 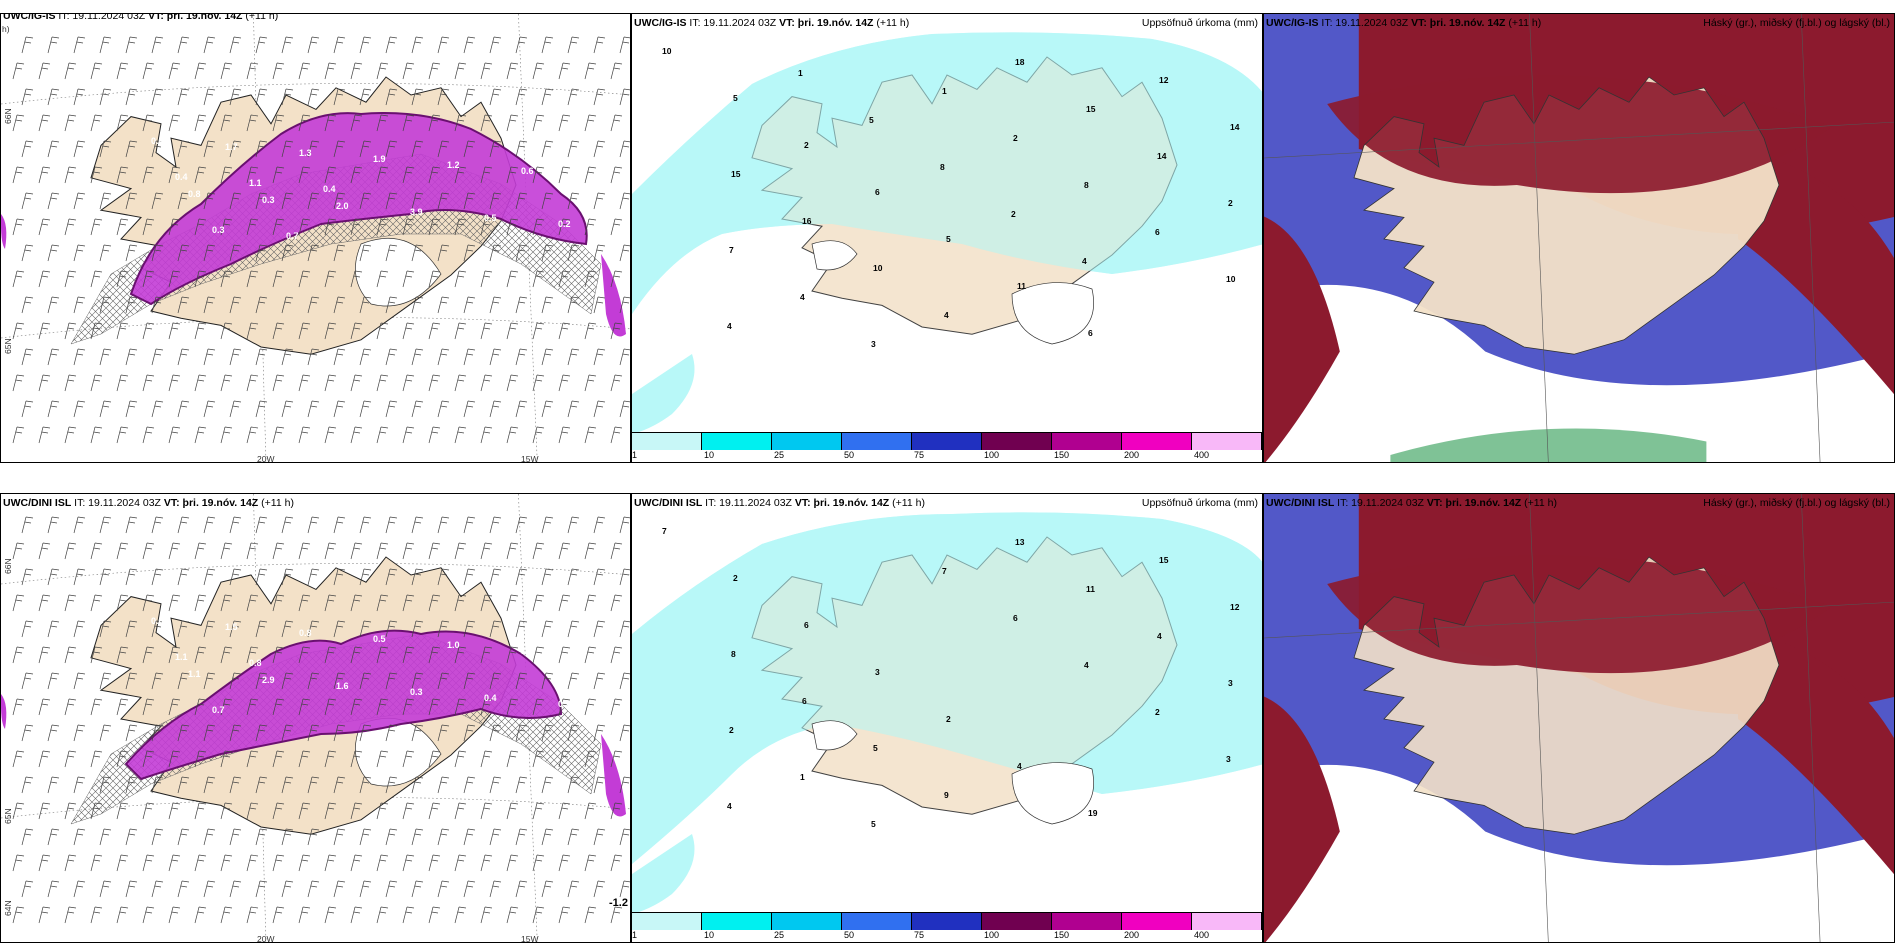 I want to click on precip-value: 16, so click(x=807, y=221).